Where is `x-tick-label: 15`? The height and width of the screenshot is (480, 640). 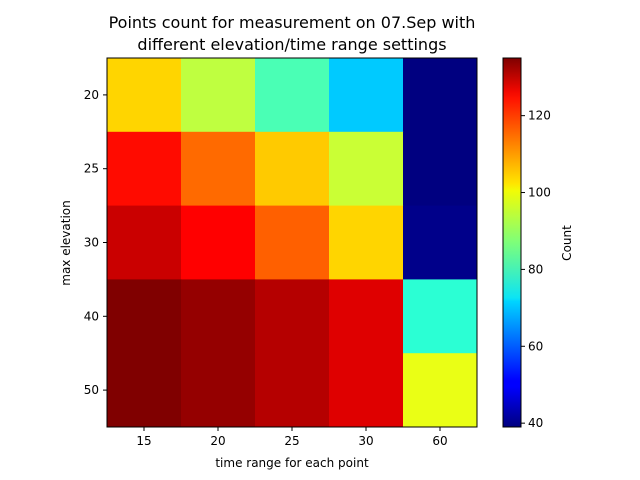 x-tick-label: 15 is located at coordinates (143, 441).